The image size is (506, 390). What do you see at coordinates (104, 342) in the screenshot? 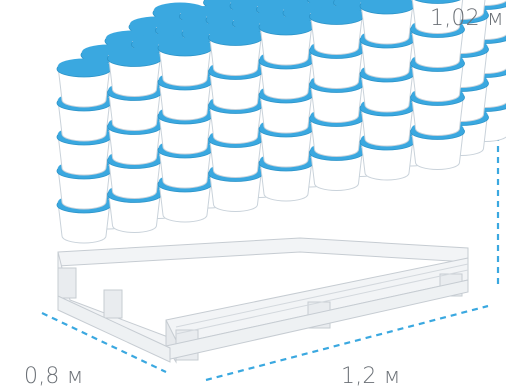
I see `width-dimension-line` at bounding box center [104, 342].